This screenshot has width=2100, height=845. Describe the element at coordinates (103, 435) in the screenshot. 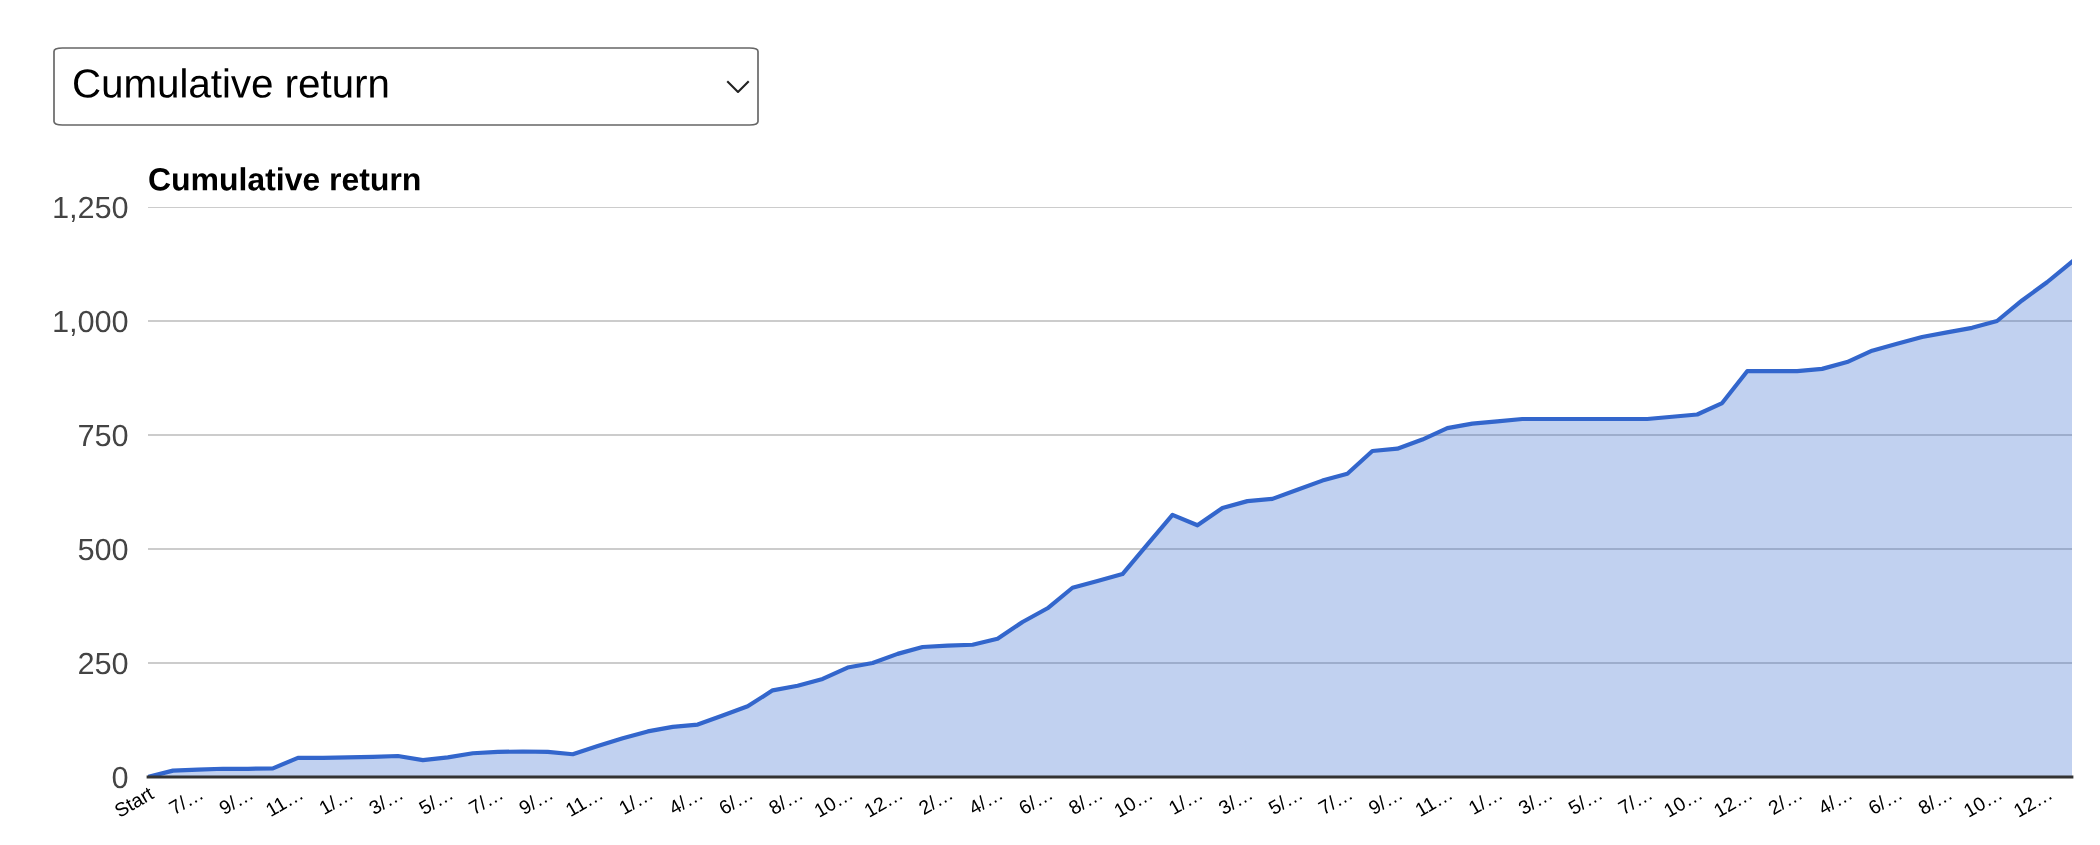

I see `y-tick-label: 750` at that location.